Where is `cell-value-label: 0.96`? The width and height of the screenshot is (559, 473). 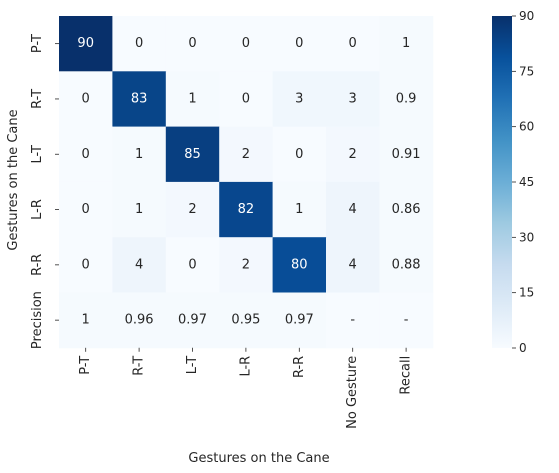
cell-value-label: 0.96 is located at coordinates (139, 320).